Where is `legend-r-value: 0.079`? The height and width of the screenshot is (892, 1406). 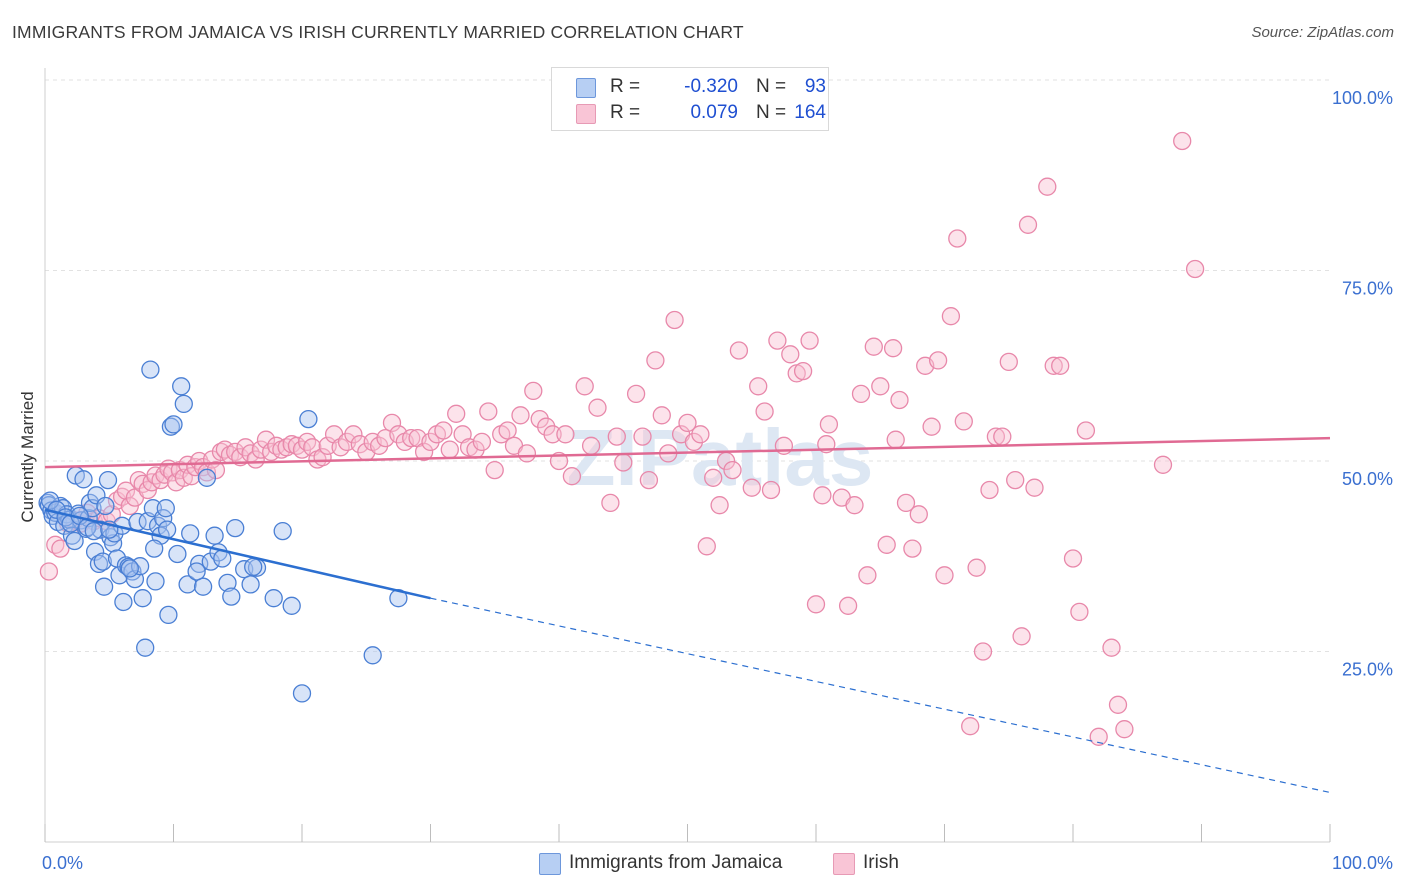 legend-r-value: 0.079 is located at coordinates (714, 112).